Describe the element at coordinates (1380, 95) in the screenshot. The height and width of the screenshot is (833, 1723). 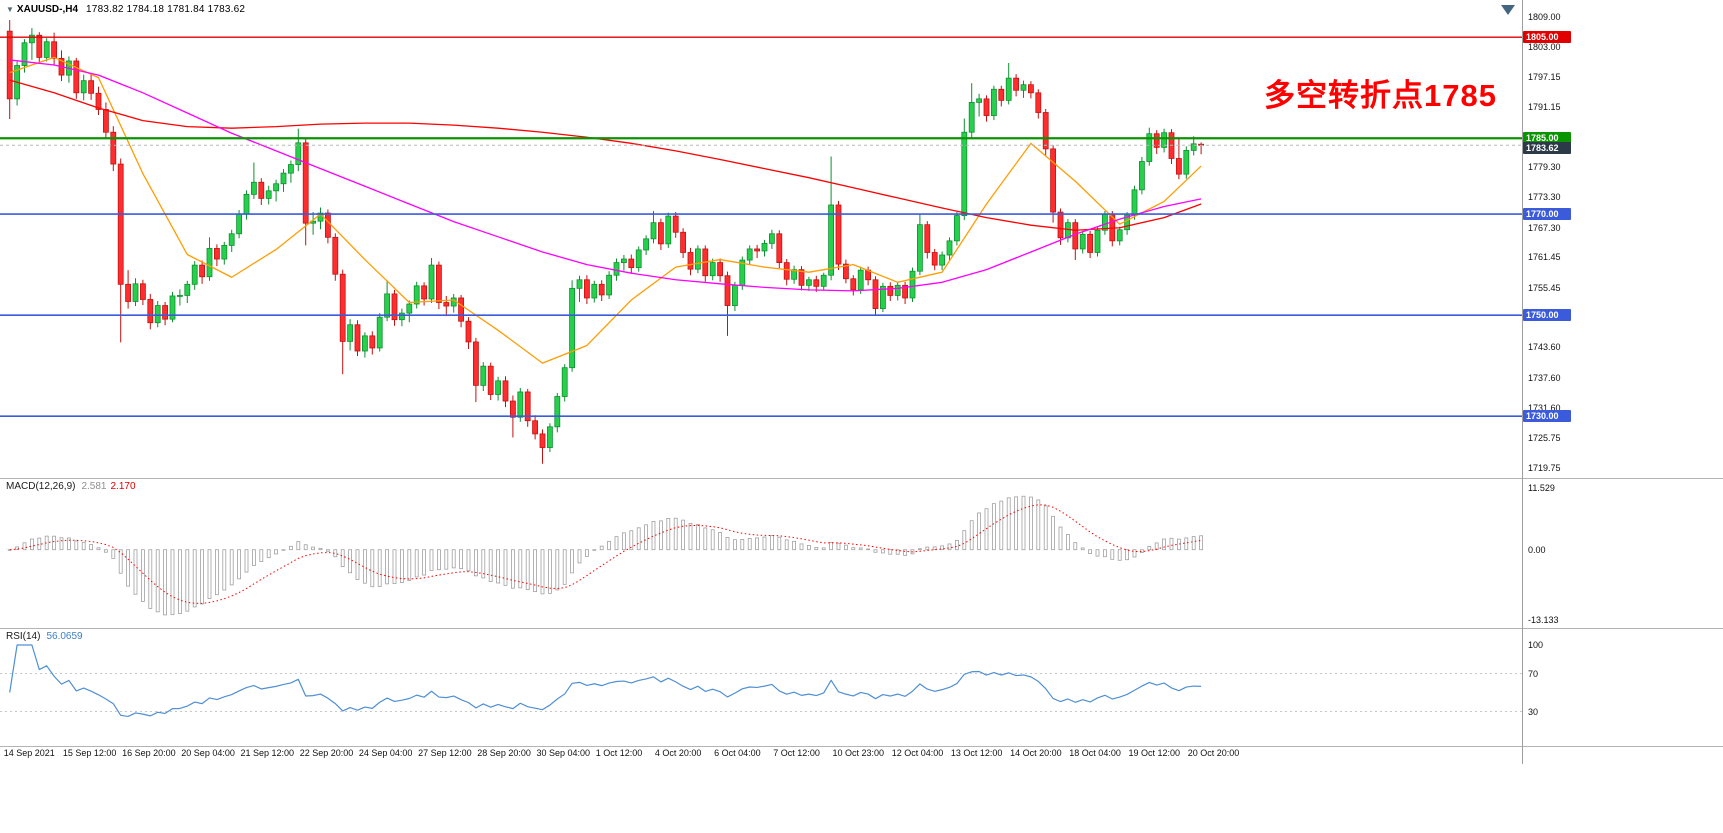
I see `price-annotation: 多空转折点1785` at that location.